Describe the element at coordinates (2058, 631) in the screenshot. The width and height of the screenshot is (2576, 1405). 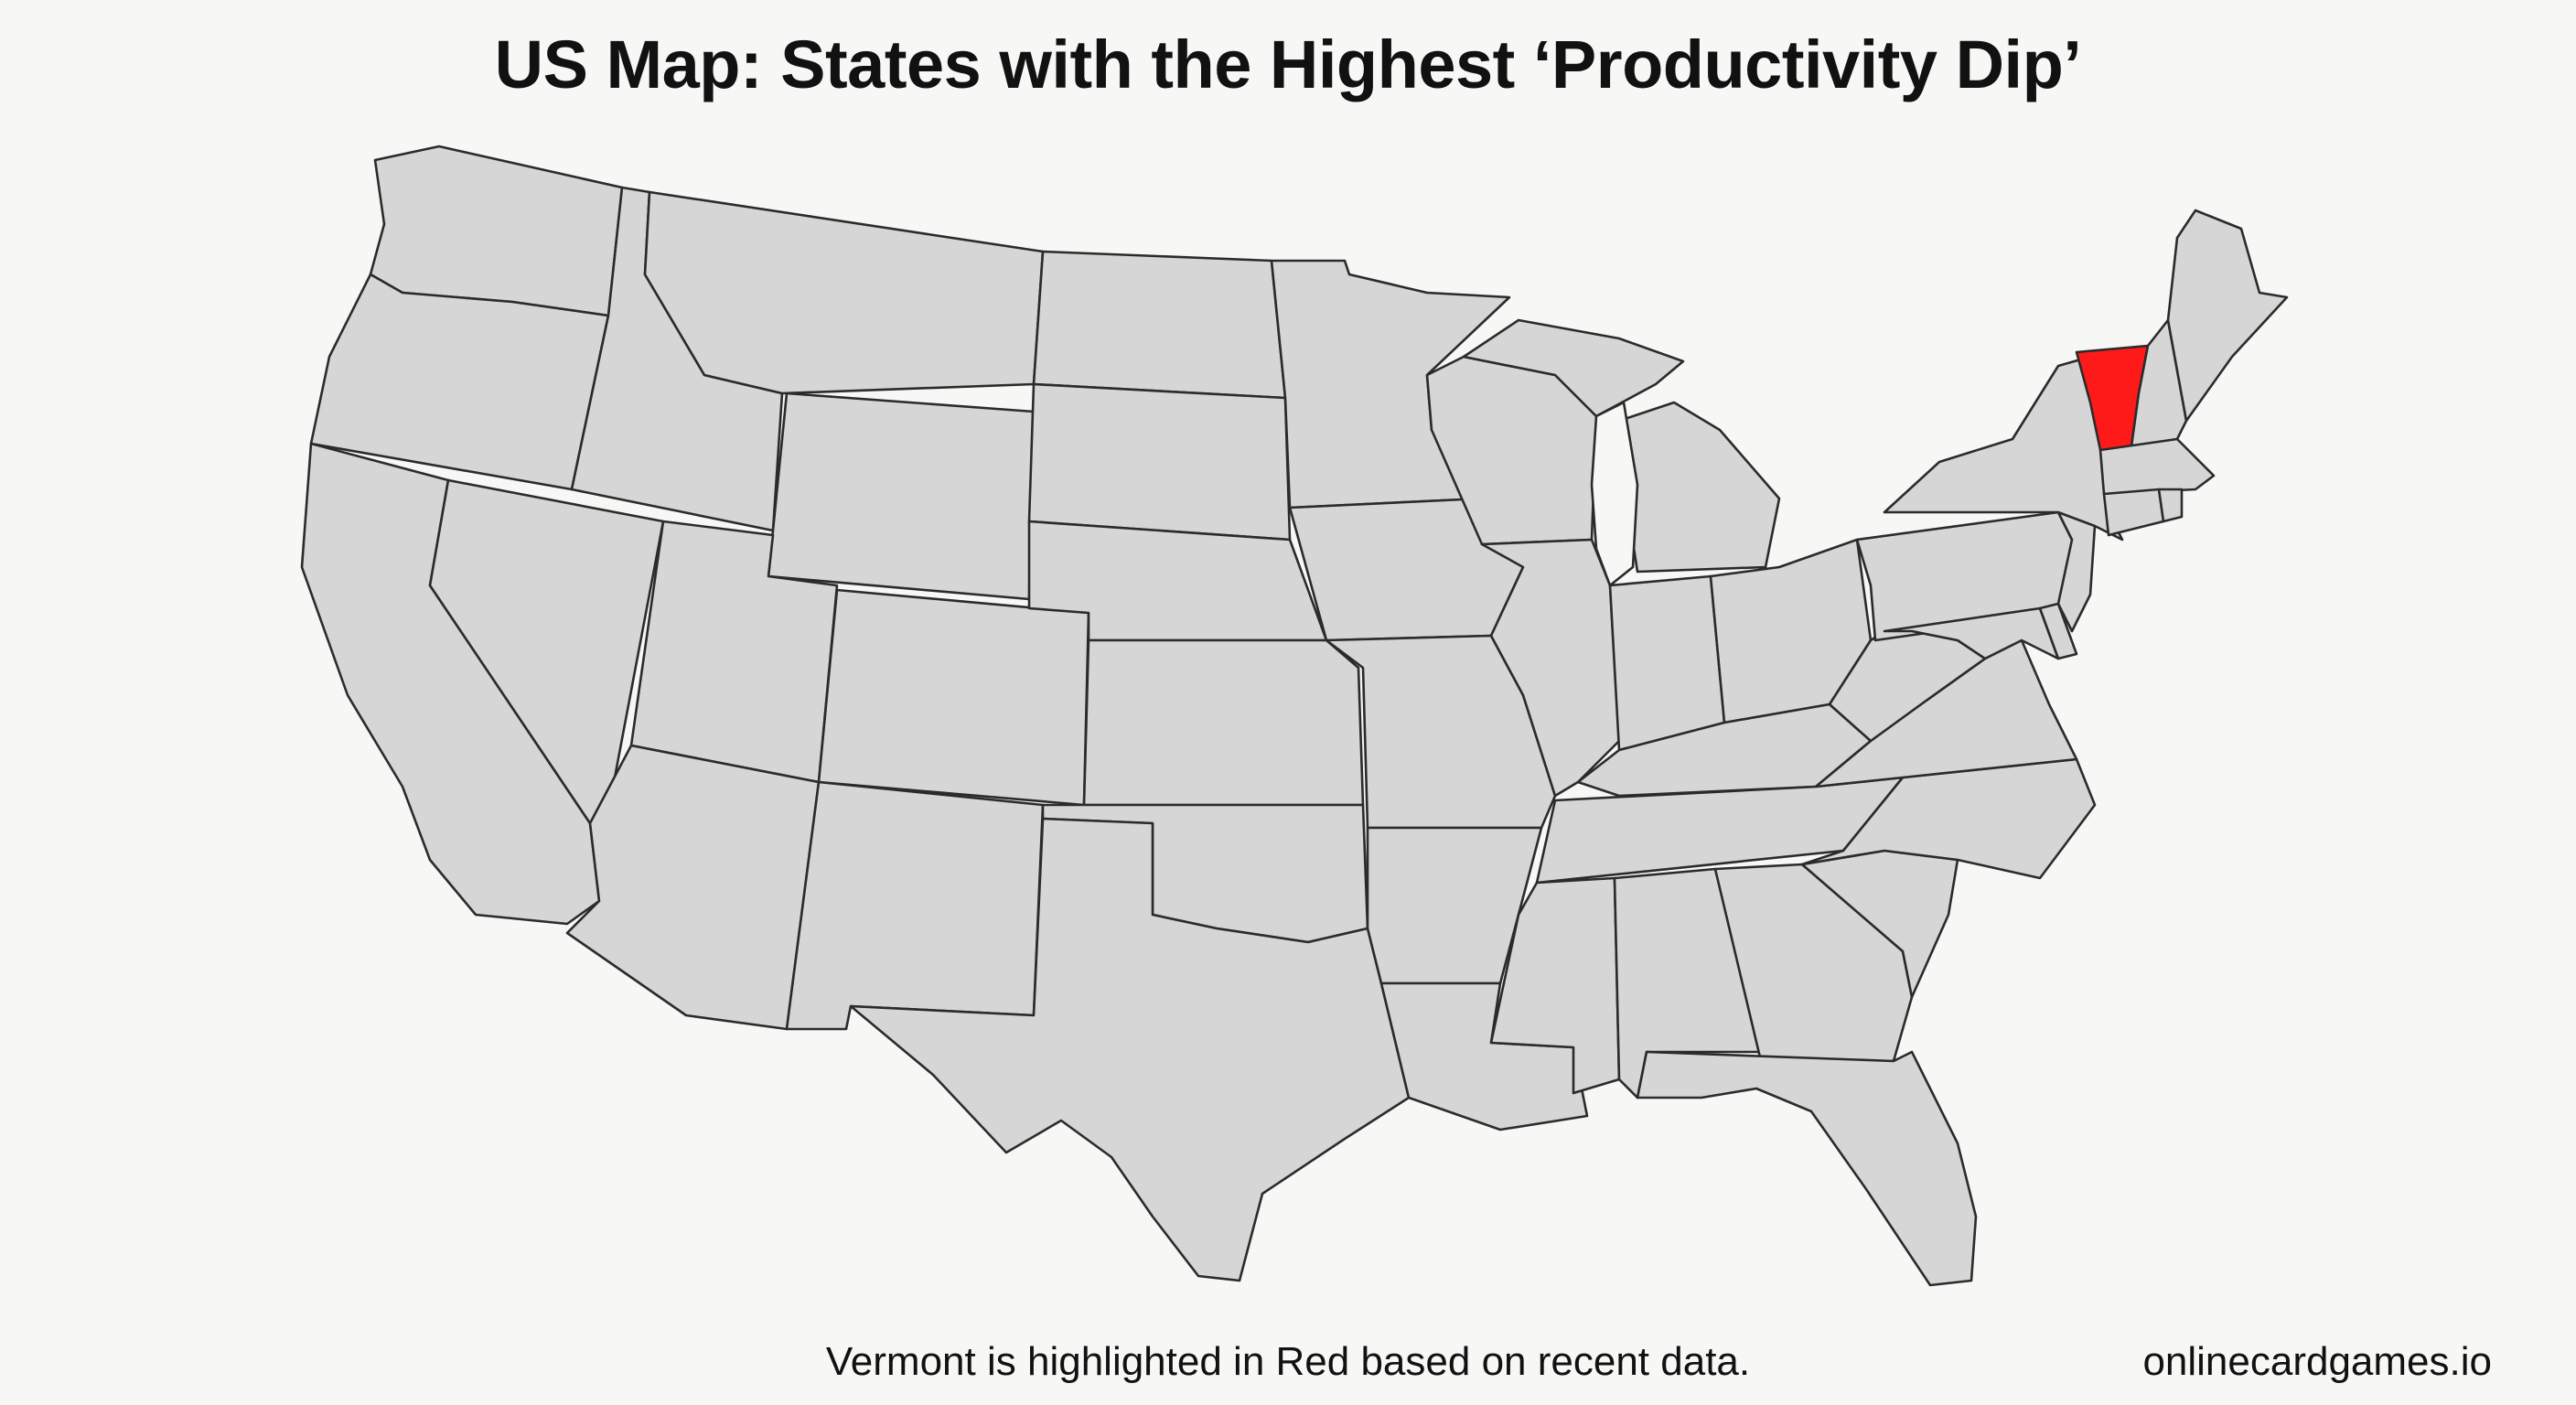
I see `state-delaware` at that location.